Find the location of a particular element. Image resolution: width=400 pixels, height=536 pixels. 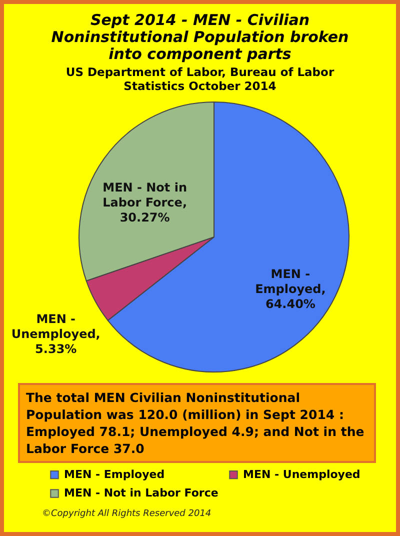

text: The total MEN Civilian Noninstitutional Population was 120.0 (million) in Sept 2014 : Employed 78.1; Unemployed 4.9; and Not in the Labor Force 37.0 is located at coordinates (197, 423).